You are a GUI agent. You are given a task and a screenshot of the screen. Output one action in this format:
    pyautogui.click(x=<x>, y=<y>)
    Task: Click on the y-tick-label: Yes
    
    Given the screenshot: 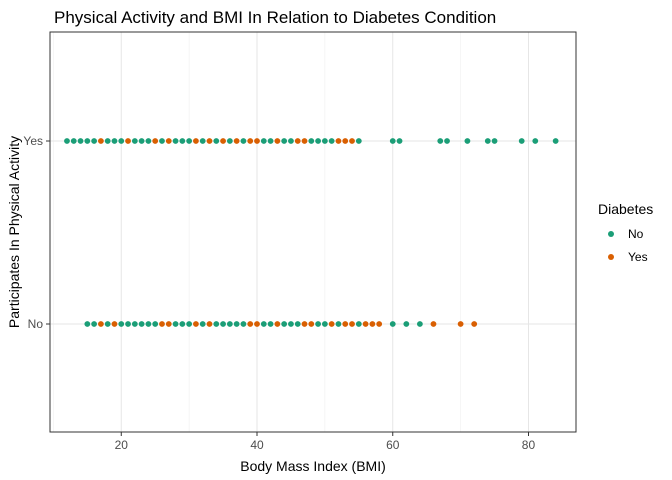 What is the action you would take?
    pyautogui.click(x=33, y=141)
    